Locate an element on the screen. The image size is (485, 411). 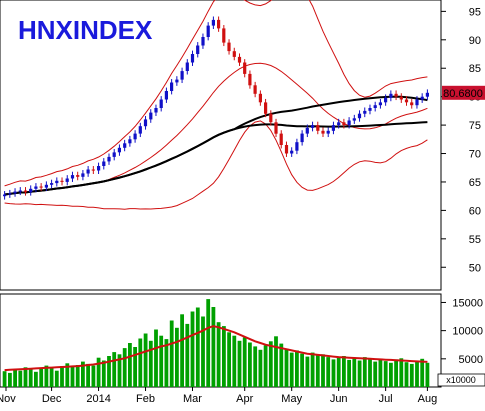
price-tick-label: 55 is located at coordinates (475, 240).